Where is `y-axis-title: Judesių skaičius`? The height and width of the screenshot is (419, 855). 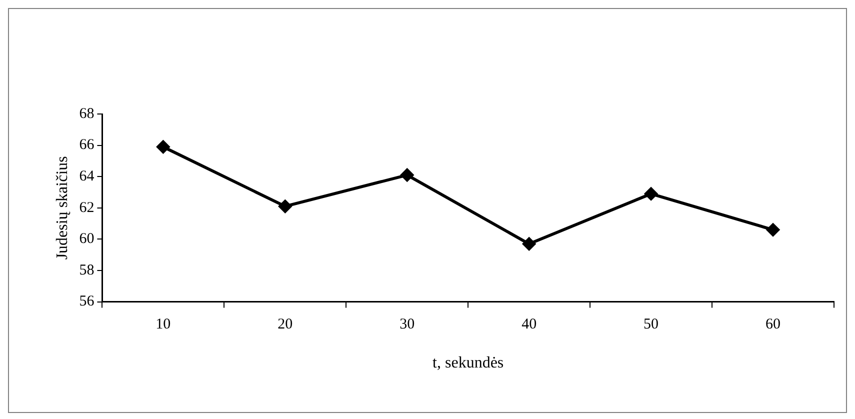 y-axis-title: Judesių skaičius is located at coordinates (62, 208).